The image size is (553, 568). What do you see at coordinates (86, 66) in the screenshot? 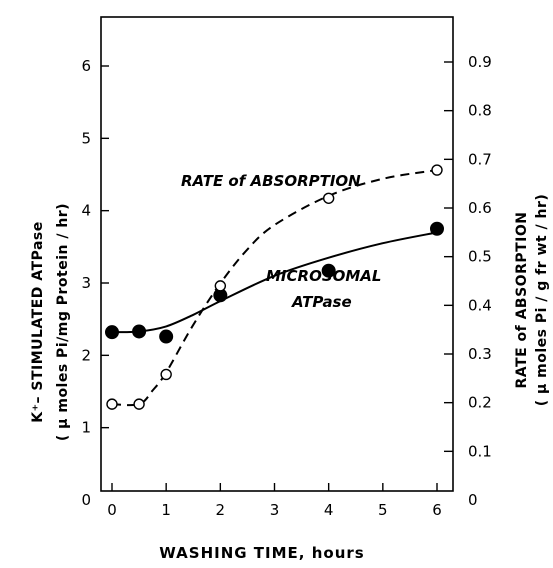
I see `y-left-tick-label-6: 6` at bounding box center [86, 66].